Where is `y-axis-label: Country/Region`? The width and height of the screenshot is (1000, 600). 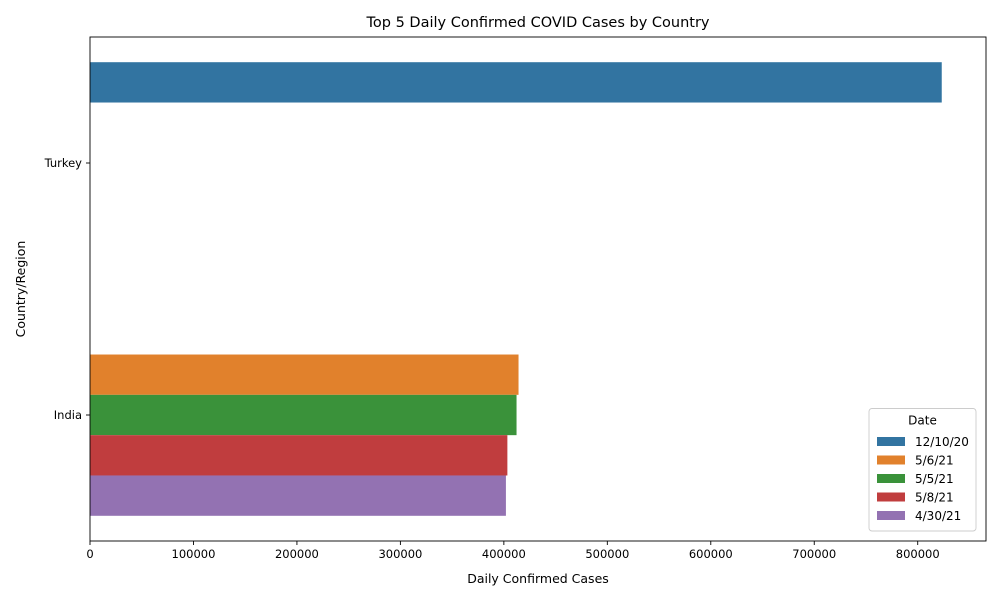
y-axis-label: Country/Region is located at coordinates (20, 289).